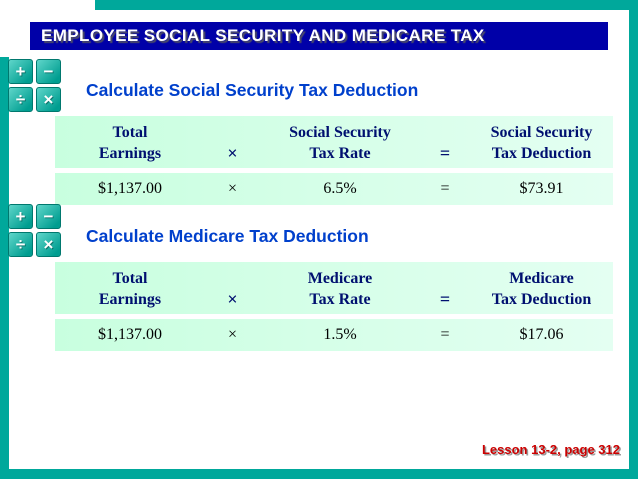 The width and height of the screenshot is (638, 479). I want to click on value-tax-deduction: $17.06, so click(541, 334).